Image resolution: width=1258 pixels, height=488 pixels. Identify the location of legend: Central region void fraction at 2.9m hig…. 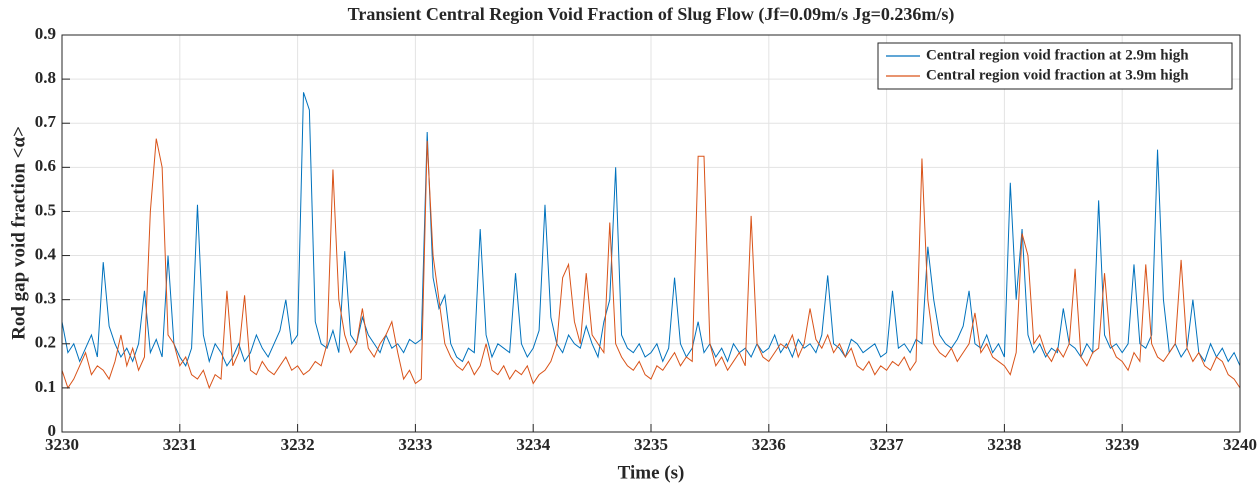
(1055, 66).